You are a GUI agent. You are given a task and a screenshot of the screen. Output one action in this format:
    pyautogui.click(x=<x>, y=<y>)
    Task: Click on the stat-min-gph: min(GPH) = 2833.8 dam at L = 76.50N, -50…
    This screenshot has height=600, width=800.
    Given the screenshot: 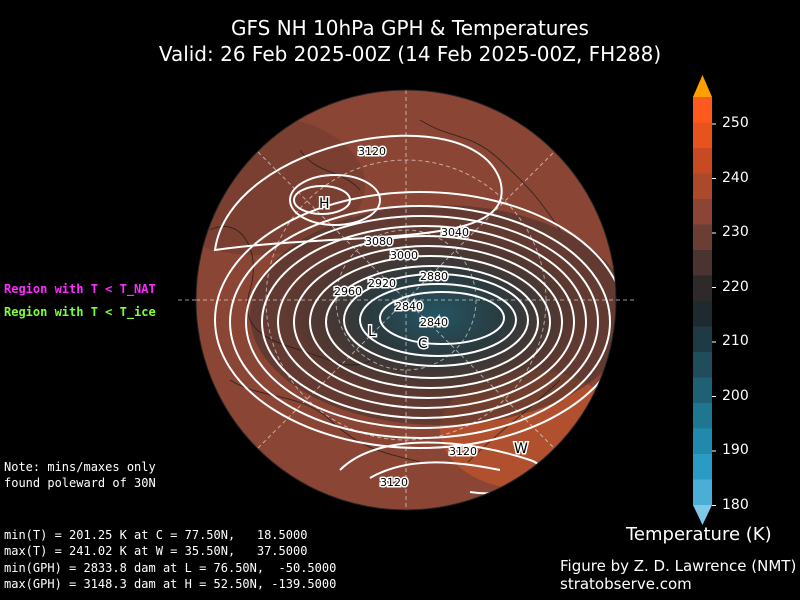 What is the action you would take?
    pyautogui.click(x=170, y=568)
    